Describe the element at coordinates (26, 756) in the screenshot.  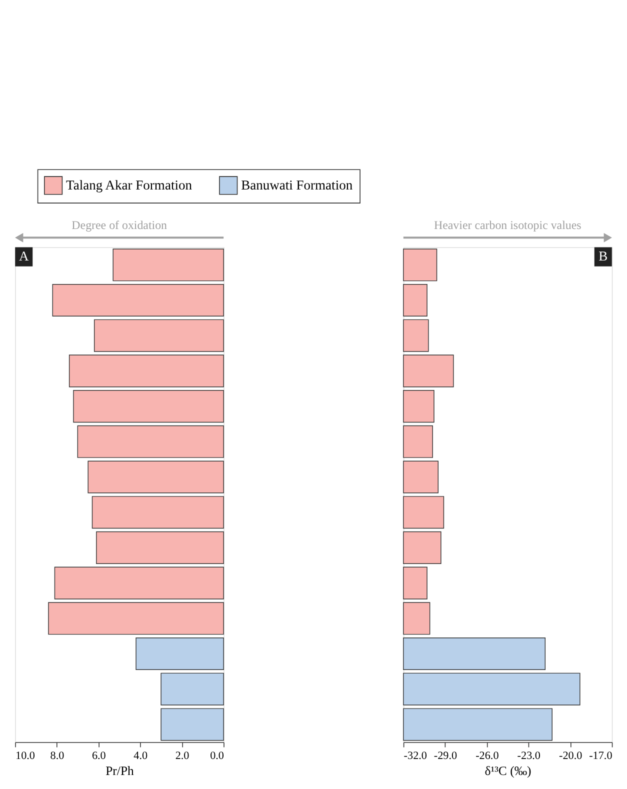
I see `x-tick-label: 10.0` at that location.